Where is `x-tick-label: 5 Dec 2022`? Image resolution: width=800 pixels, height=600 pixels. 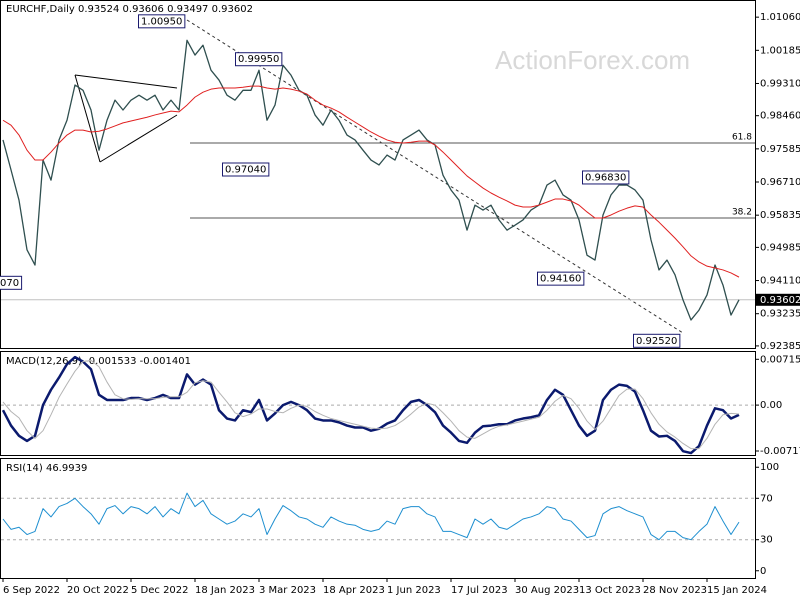
x-tick-label: 5 Dec 2022 is located at coordinates (160, 590).